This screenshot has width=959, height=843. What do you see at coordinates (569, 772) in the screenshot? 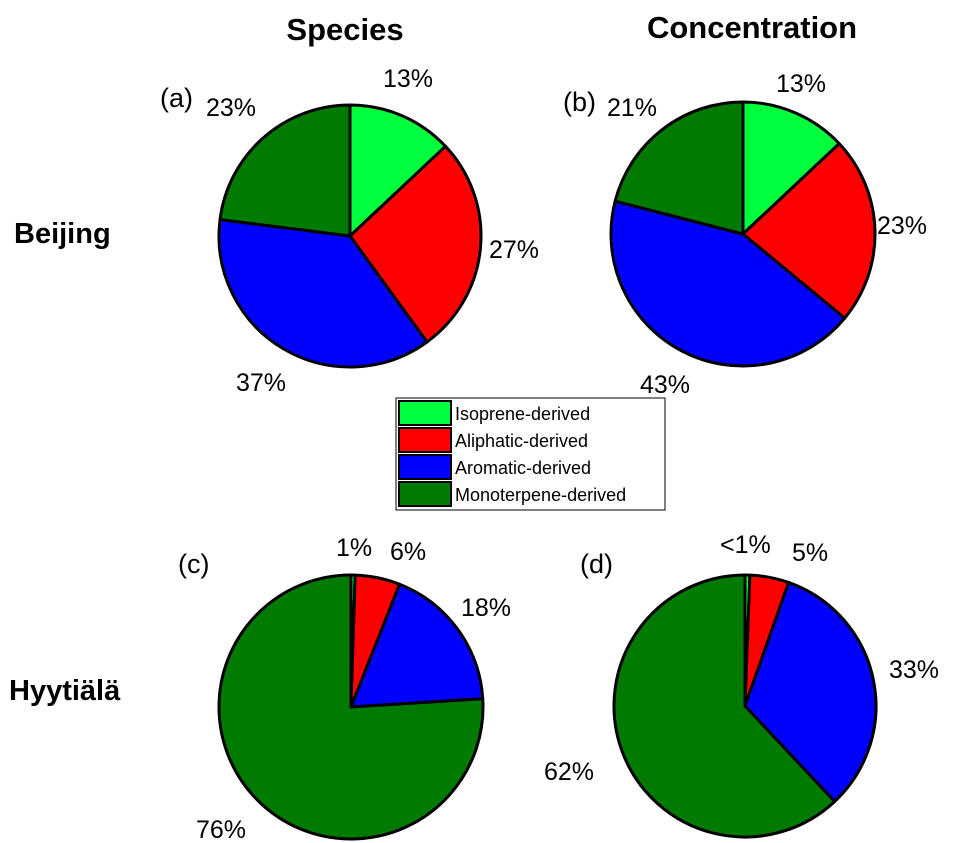
I see `slice-percentage-label: 62%` at bounding box center [569, 772].